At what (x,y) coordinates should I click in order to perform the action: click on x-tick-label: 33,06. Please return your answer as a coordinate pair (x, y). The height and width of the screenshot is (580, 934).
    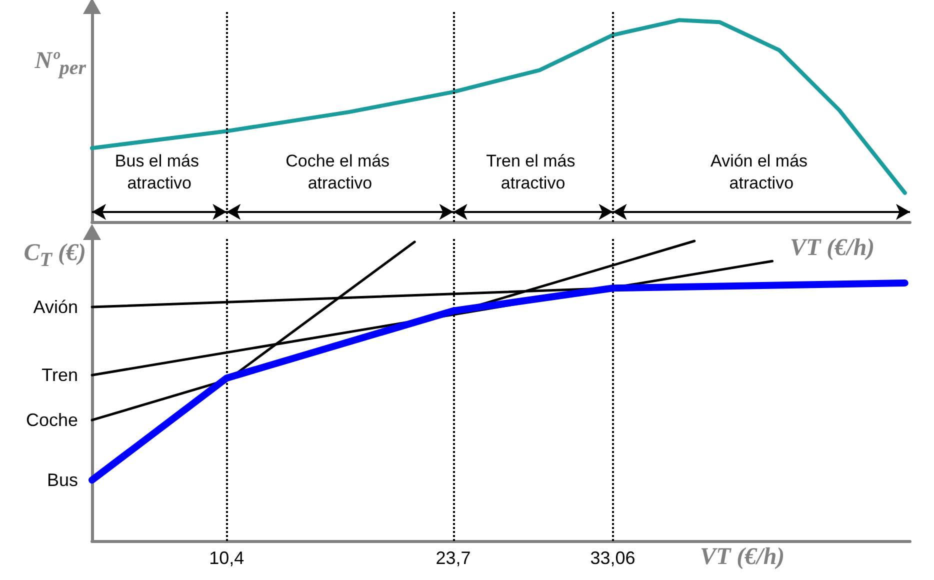
    Looking at the image, I should click on (613, 558).